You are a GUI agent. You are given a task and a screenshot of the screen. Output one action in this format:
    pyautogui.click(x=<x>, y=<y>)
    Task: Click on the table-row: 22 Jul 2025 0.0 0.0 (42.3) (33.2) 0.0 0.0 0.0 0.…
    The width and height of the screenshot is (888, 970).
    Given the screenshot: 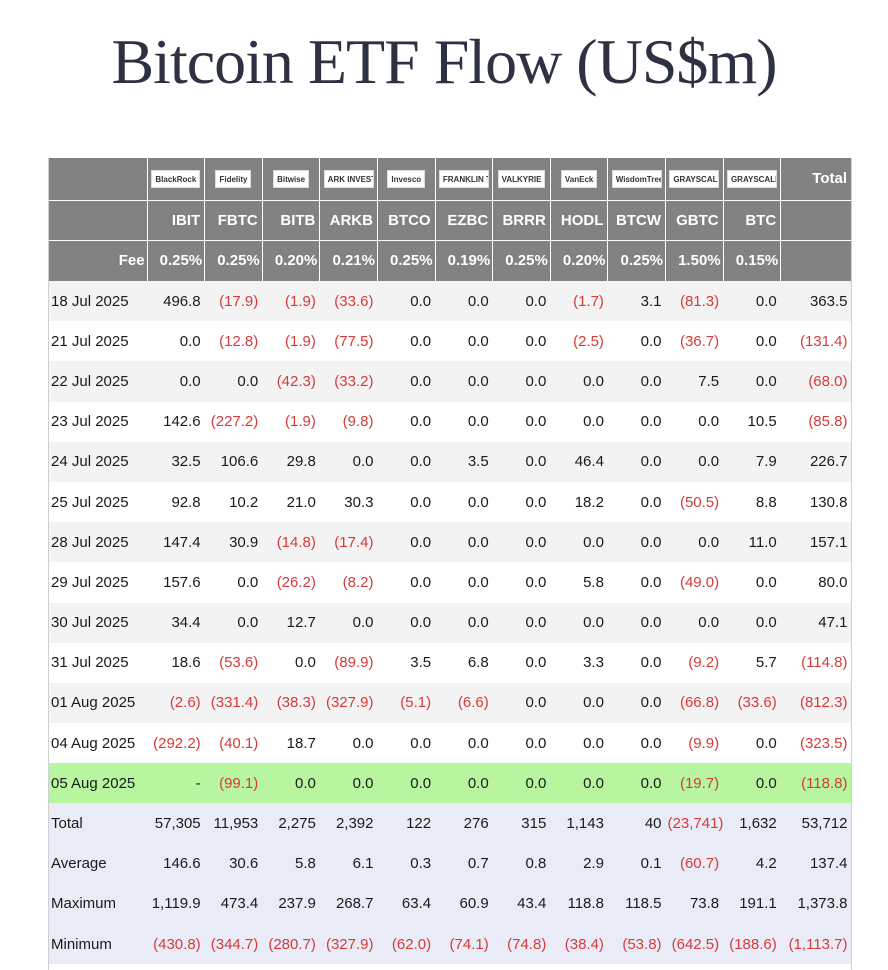 What is the action you would take?
    pyautogui.click(x=450, y=381)
    